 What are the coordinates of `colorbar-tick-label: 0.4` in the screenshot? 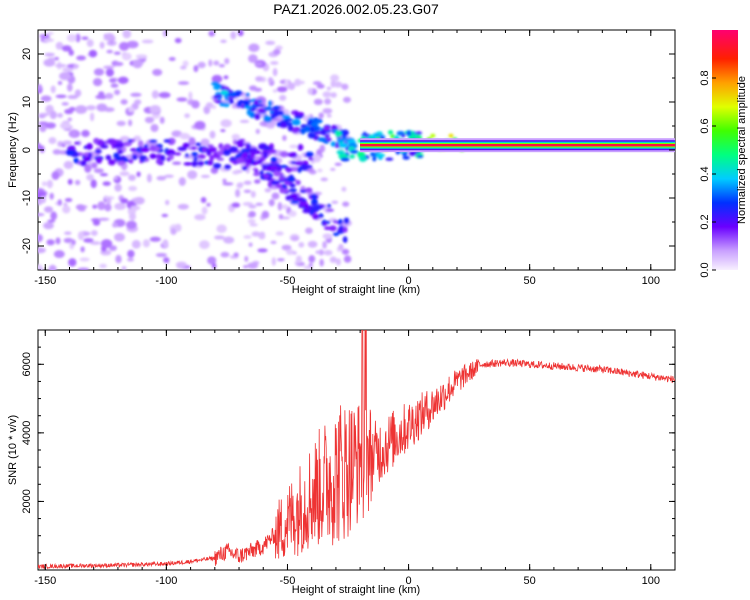 It's located at (705, 173).